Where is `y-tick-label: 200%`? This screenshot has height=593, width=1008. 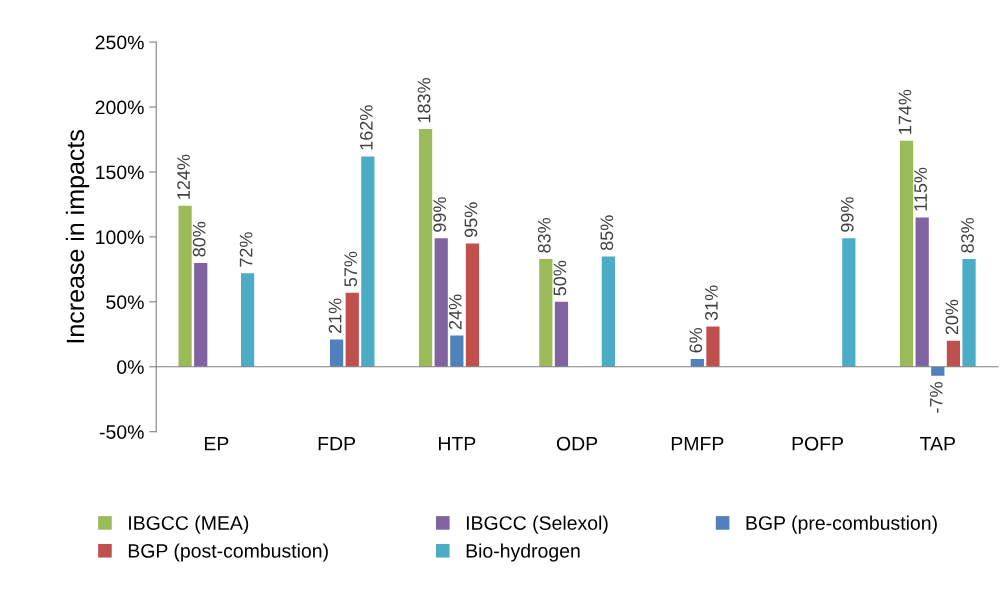
y-tick-label: 200% is located at coordinates (119, 107).